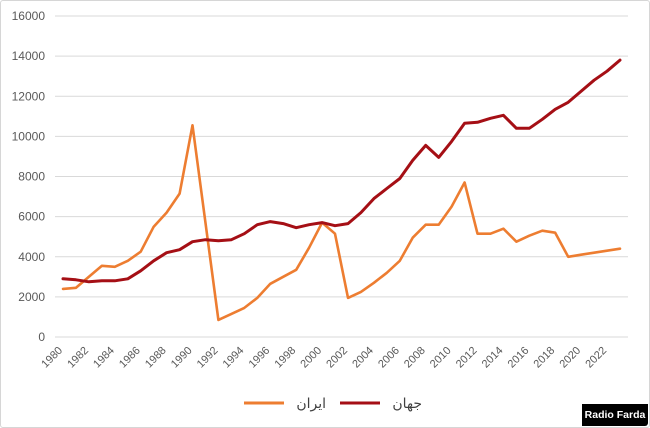 This screenshot has height=428, width=650. Describe the element at coordinates (182, 358) in the screenshot. I see `x-tick-label-1990: 1990` at that location.